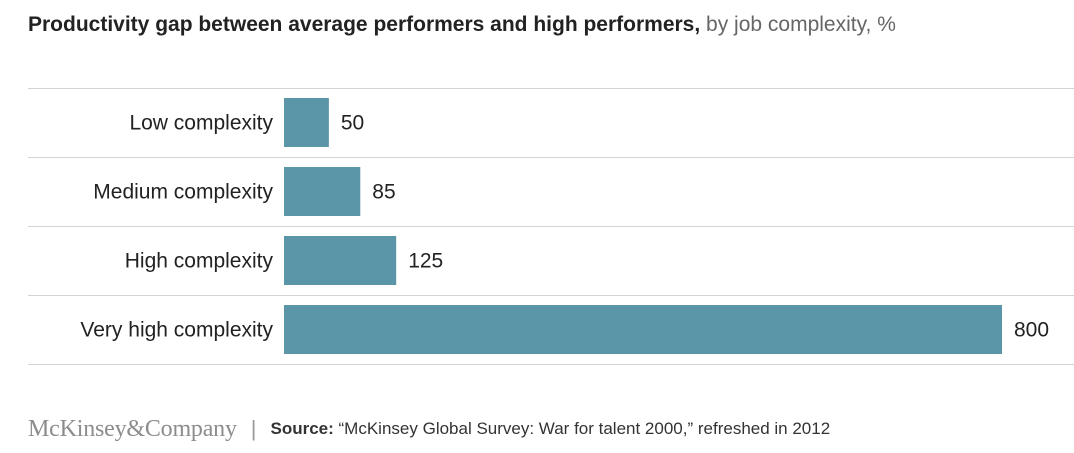 The height and width of the screenshot is (453, 1074). I want to click on category-label: High complexity, so click(199, 261).